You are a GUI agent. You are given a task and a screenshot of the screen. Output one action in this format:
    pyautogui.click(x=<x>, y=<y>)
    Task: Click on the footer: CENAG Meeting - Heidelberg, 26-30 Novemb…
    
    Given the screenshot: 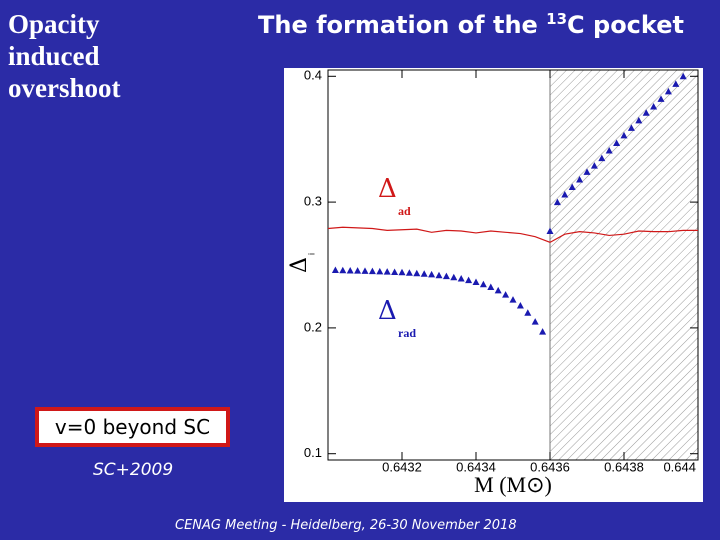 What is the action you would take?
    pyautogui.click(x=346, y=525)
    